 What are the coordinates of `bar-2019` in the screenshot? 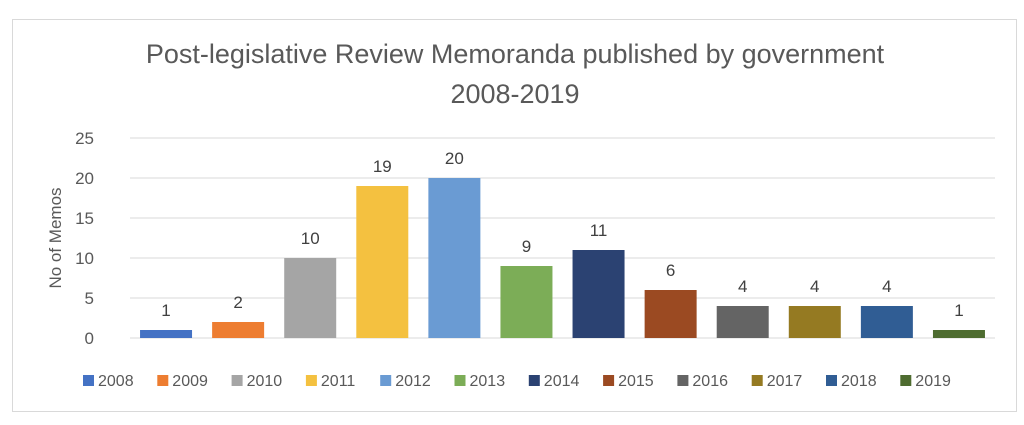 It's located at (958, 334).